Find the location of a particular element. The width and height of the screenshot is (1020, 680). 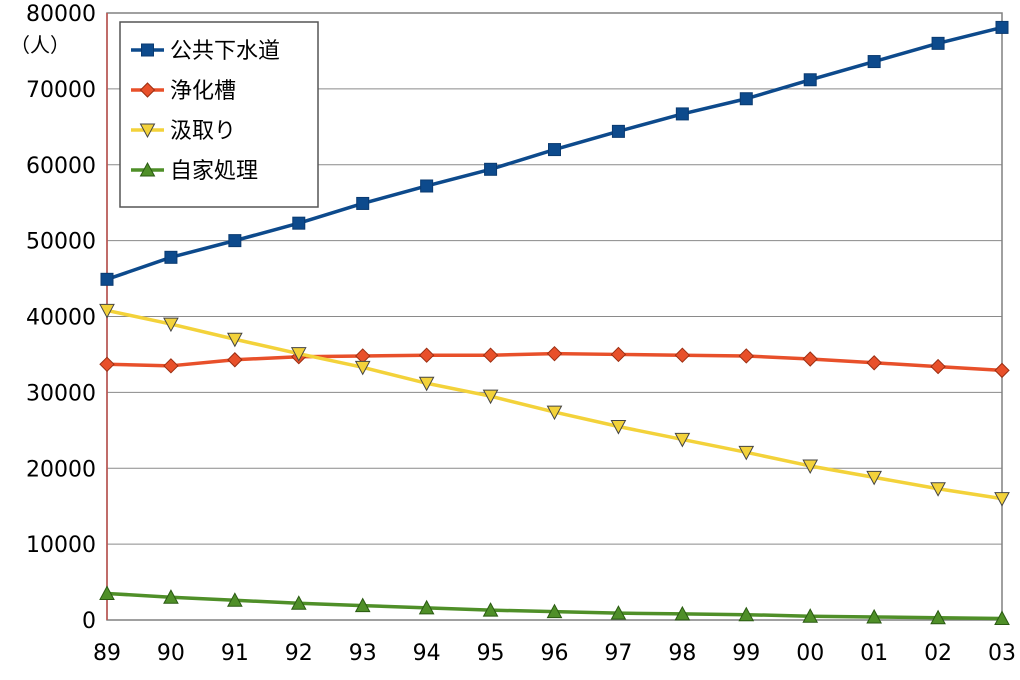

y-axis-unit-label: （人） is located at coordinates (40, 45).